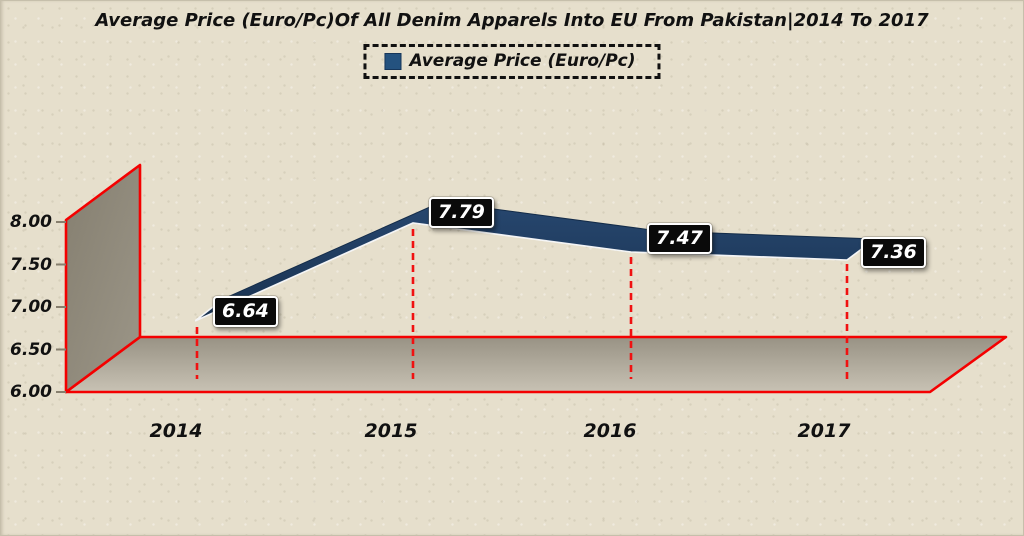 The height and width of the screenshot is (536, 1024). I want to click on data-label-2017: 7.36, so click(893, 252).